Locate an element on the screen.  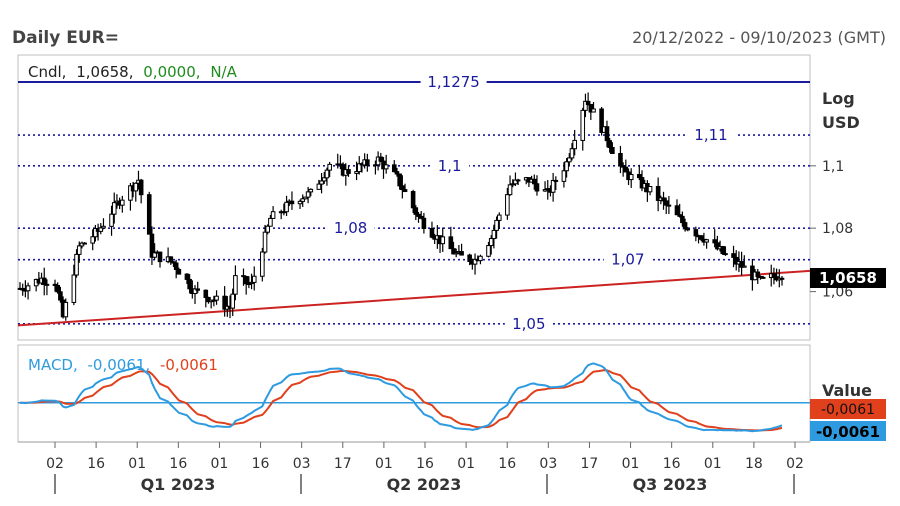
quarter-label: Q3 2023 is located at coordinates (670, 484).